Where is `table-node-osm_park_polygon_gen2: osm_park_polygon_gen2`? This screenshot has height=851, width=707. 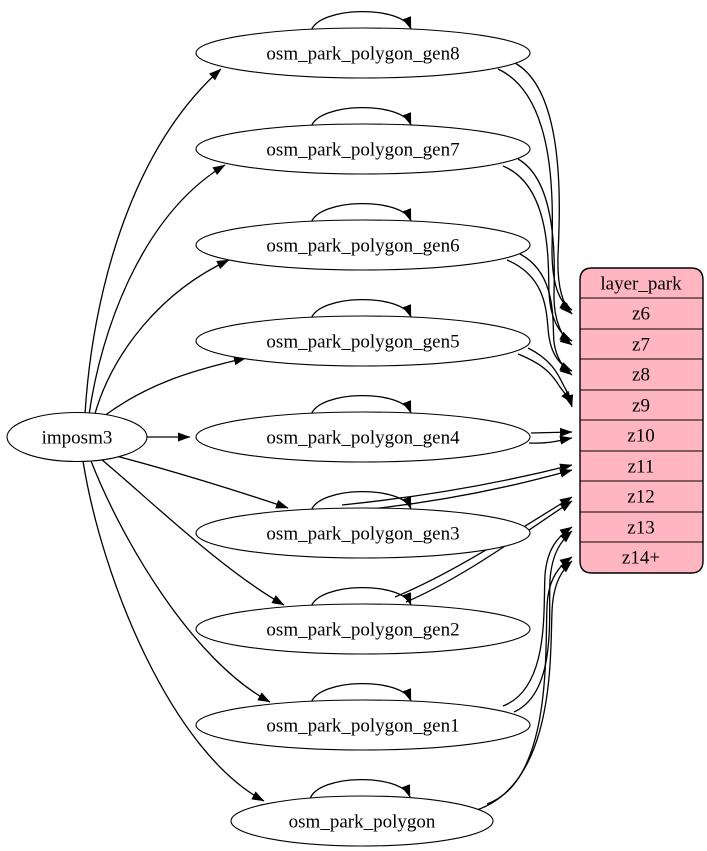
table-node-osm_park_polygon_gen2: osm_park_polygon_gen2 is located at coordinates (363, 629).